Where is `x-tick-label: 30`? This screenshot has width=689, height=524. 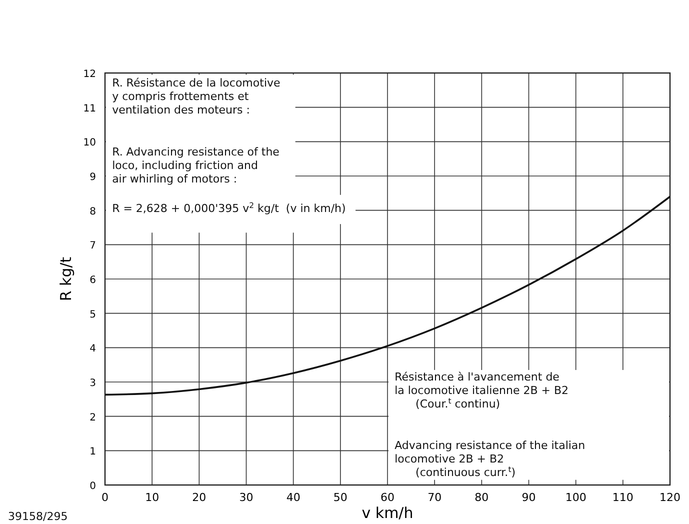 x-tick-label: 30 is located at coordinates (246, 497).